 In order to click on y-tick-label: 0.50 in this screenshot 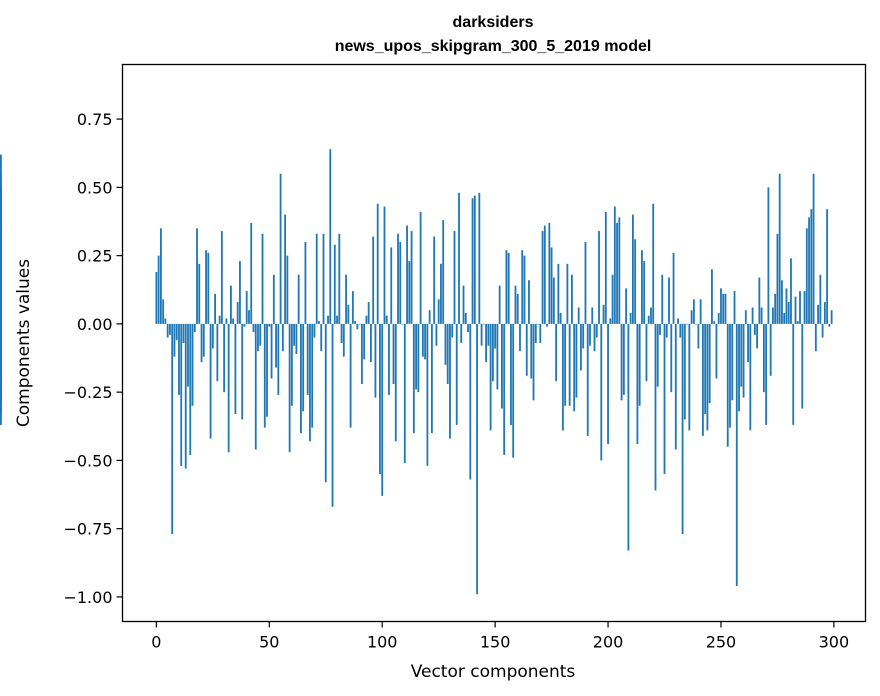, I will do `click(95, 187)`.